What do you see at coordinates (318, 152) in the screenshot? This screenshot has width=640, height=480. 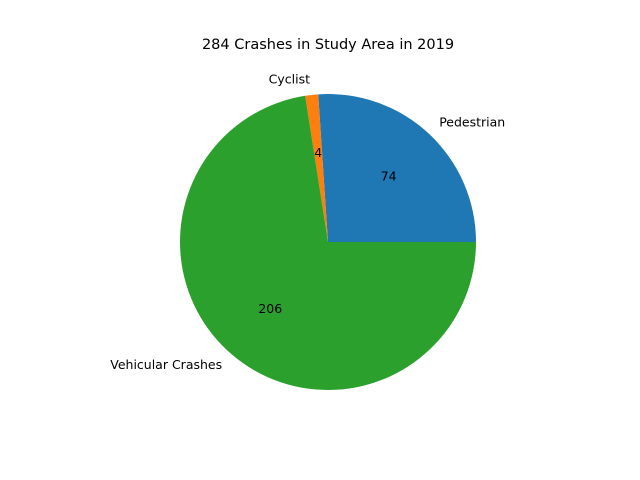 I see `slice-value-cyclist: 4` at bounding box center [318, 152].